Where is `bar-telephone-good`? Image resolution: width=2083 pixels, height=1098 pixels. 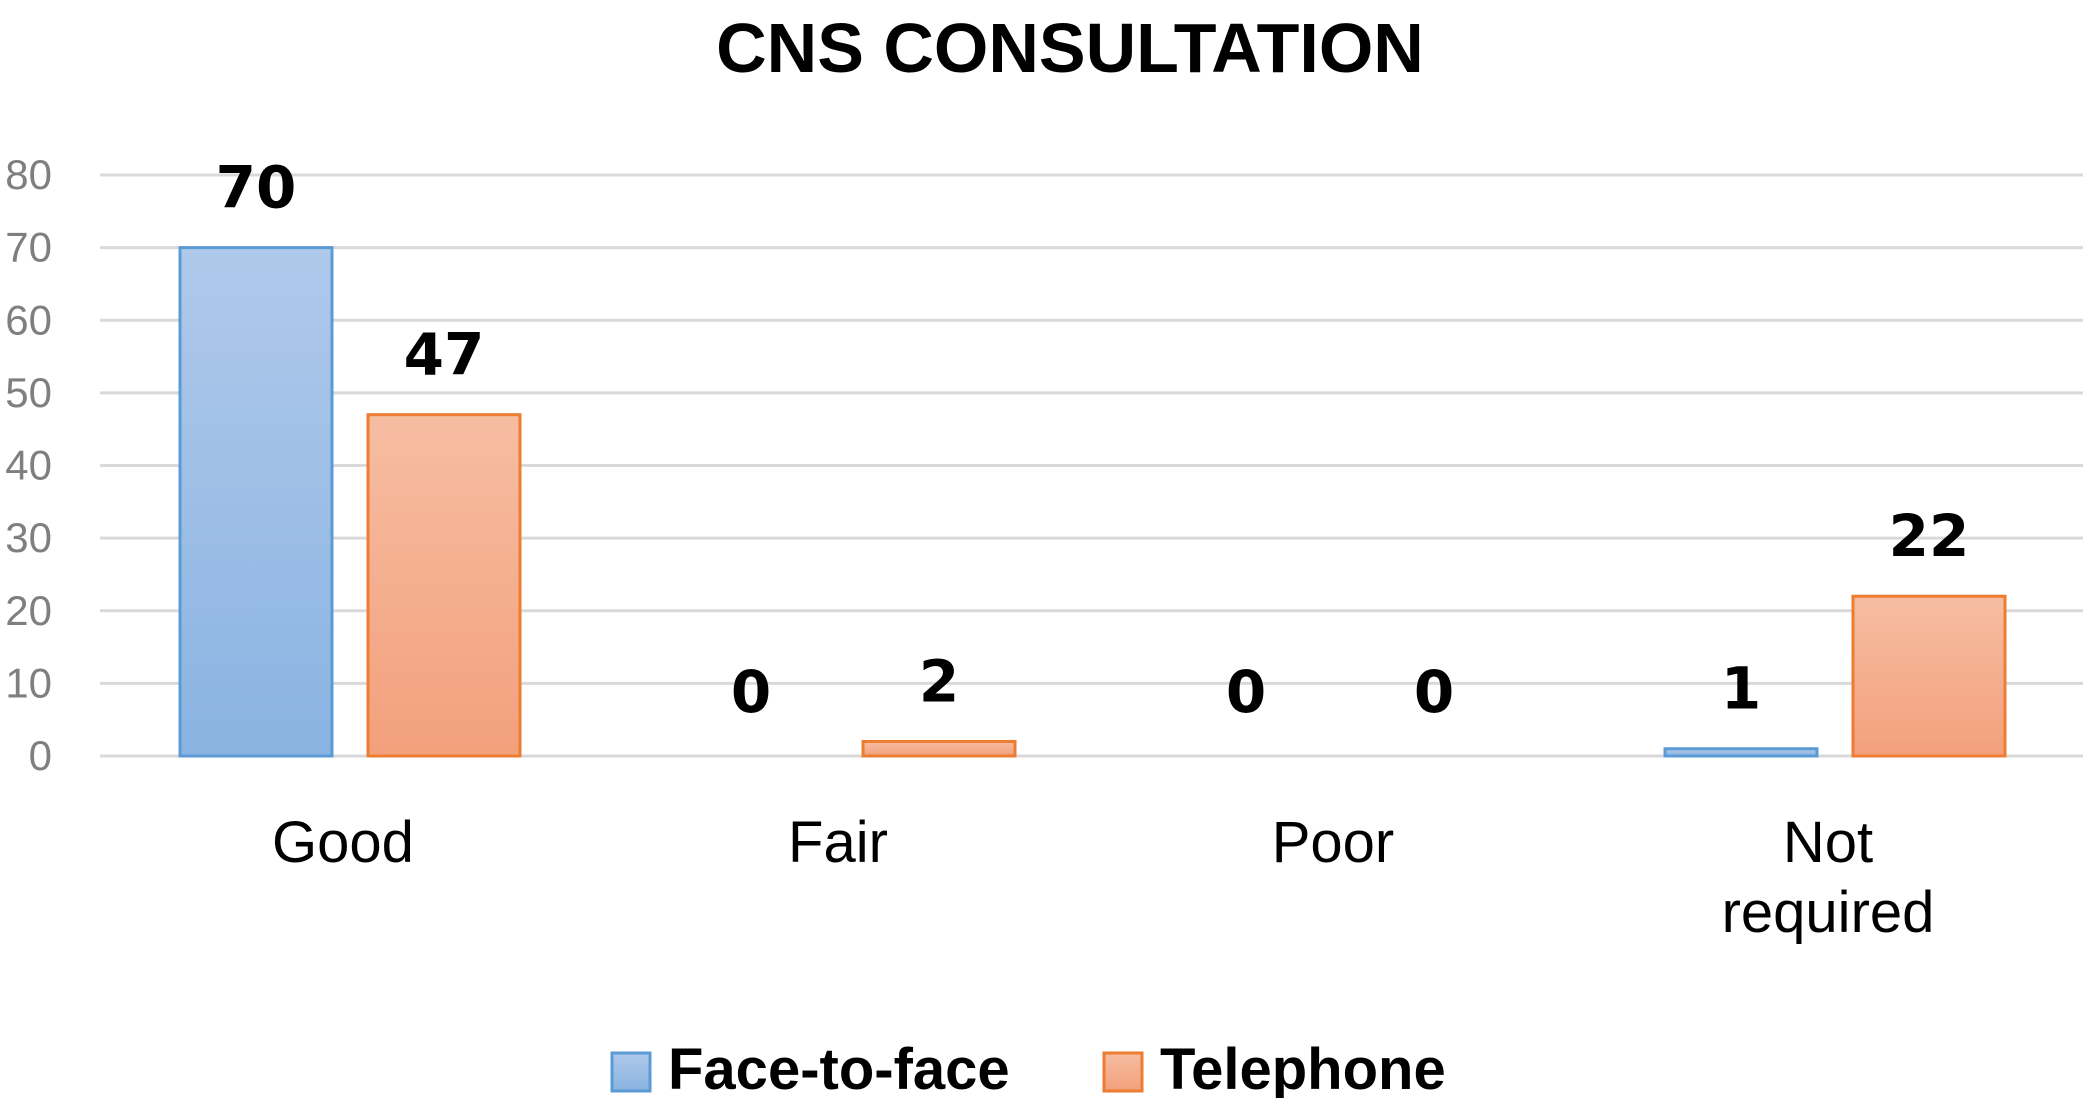
bar-telephone-good is located at coordinates (444, 585).